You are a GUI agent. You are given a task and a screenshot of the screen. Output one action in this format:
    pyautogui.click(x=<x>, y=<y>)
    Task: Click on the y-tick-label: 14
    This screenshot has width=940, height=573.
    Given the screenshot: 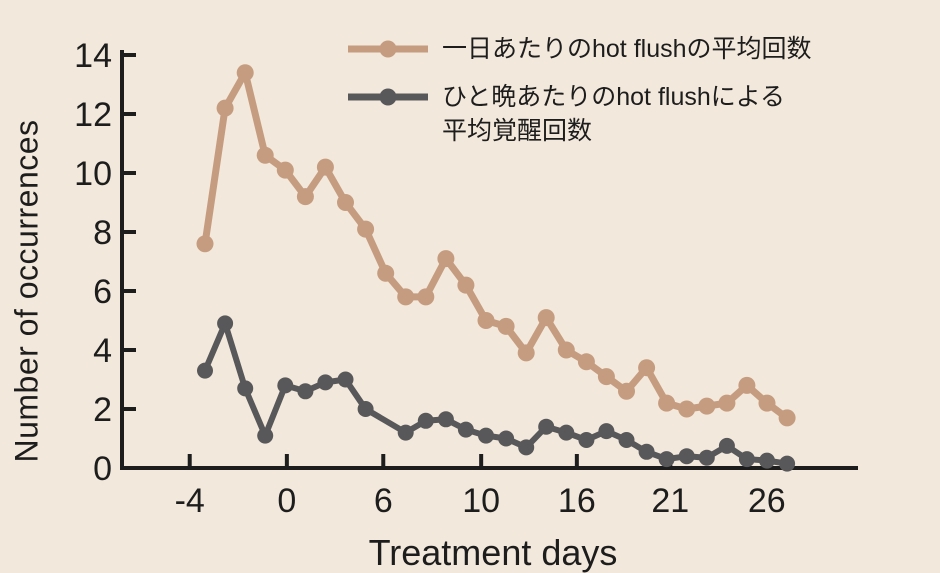 What is the action you would take?
    pyautogui.click(x=93, y=56)
    